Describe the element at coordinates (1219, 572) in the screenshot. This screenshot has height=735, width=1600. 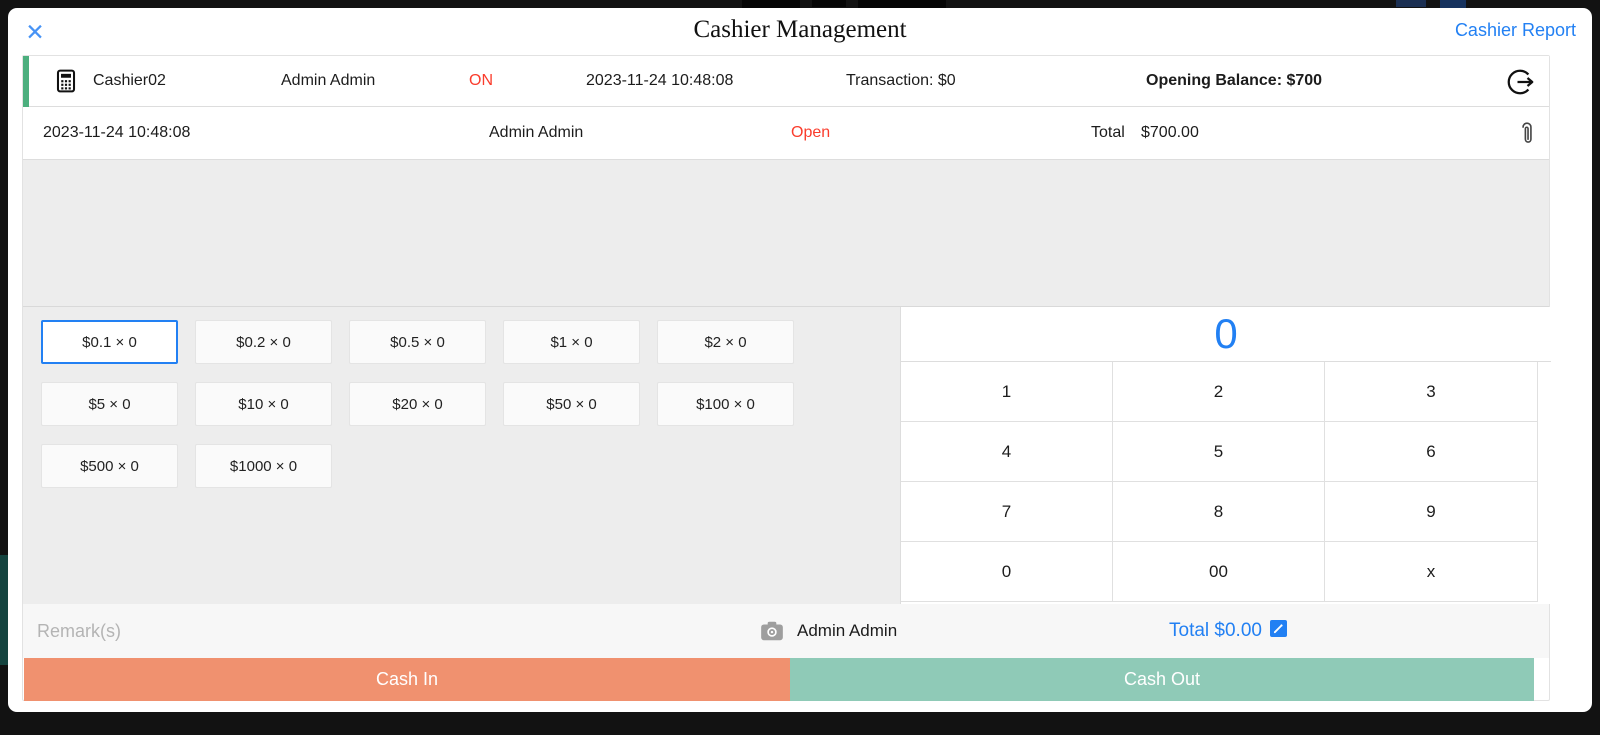
I see `numpad-key-00: 00` at that location.